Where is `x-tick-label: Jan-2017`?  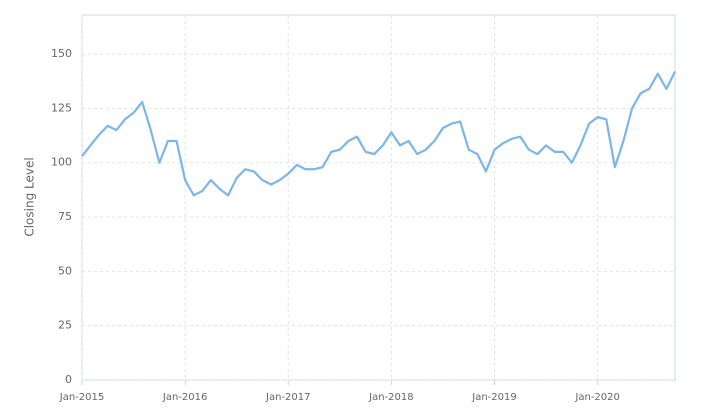
x-tick-label: Jan-2017 is located at coordinates (287, 397).